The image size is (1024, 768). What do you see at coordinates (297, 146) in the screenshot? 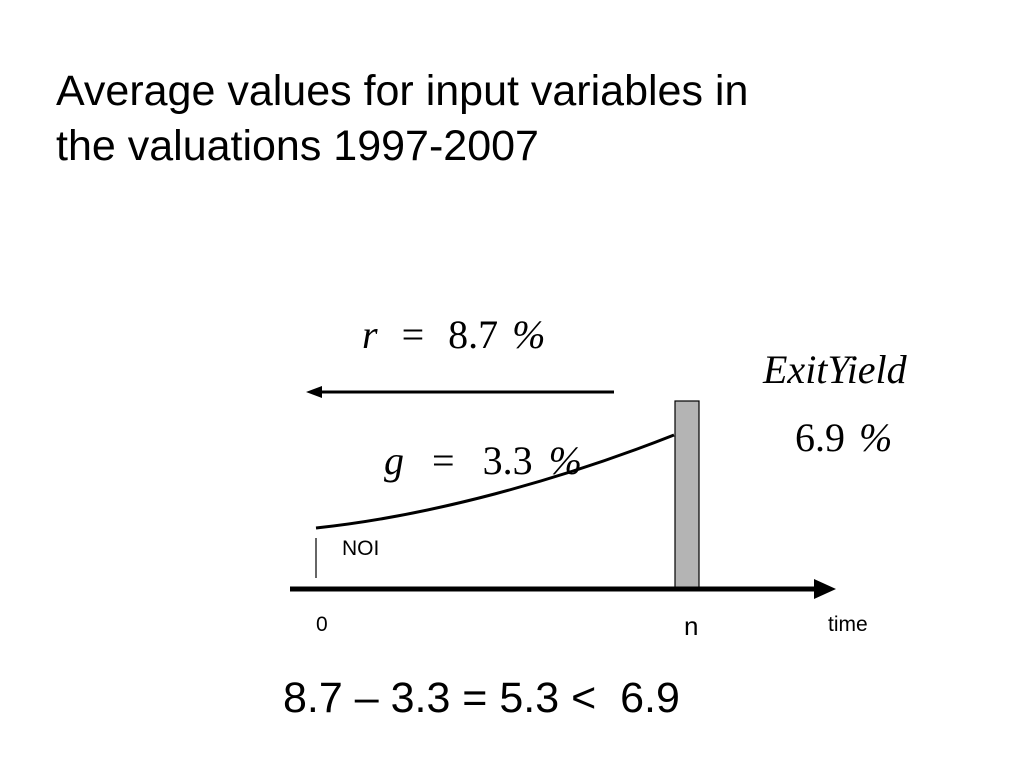
I see `title-line-2: the valuations 1997-2007` at bounding box center [297, 146].